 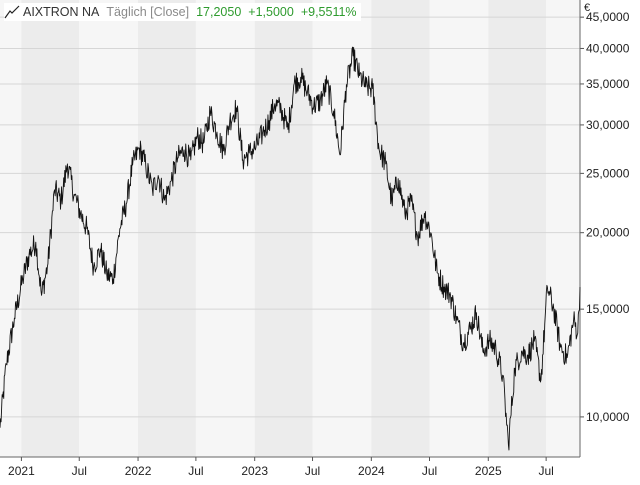 I want to click on y-tick-label: 45,0000, so click(x=608, y=17).